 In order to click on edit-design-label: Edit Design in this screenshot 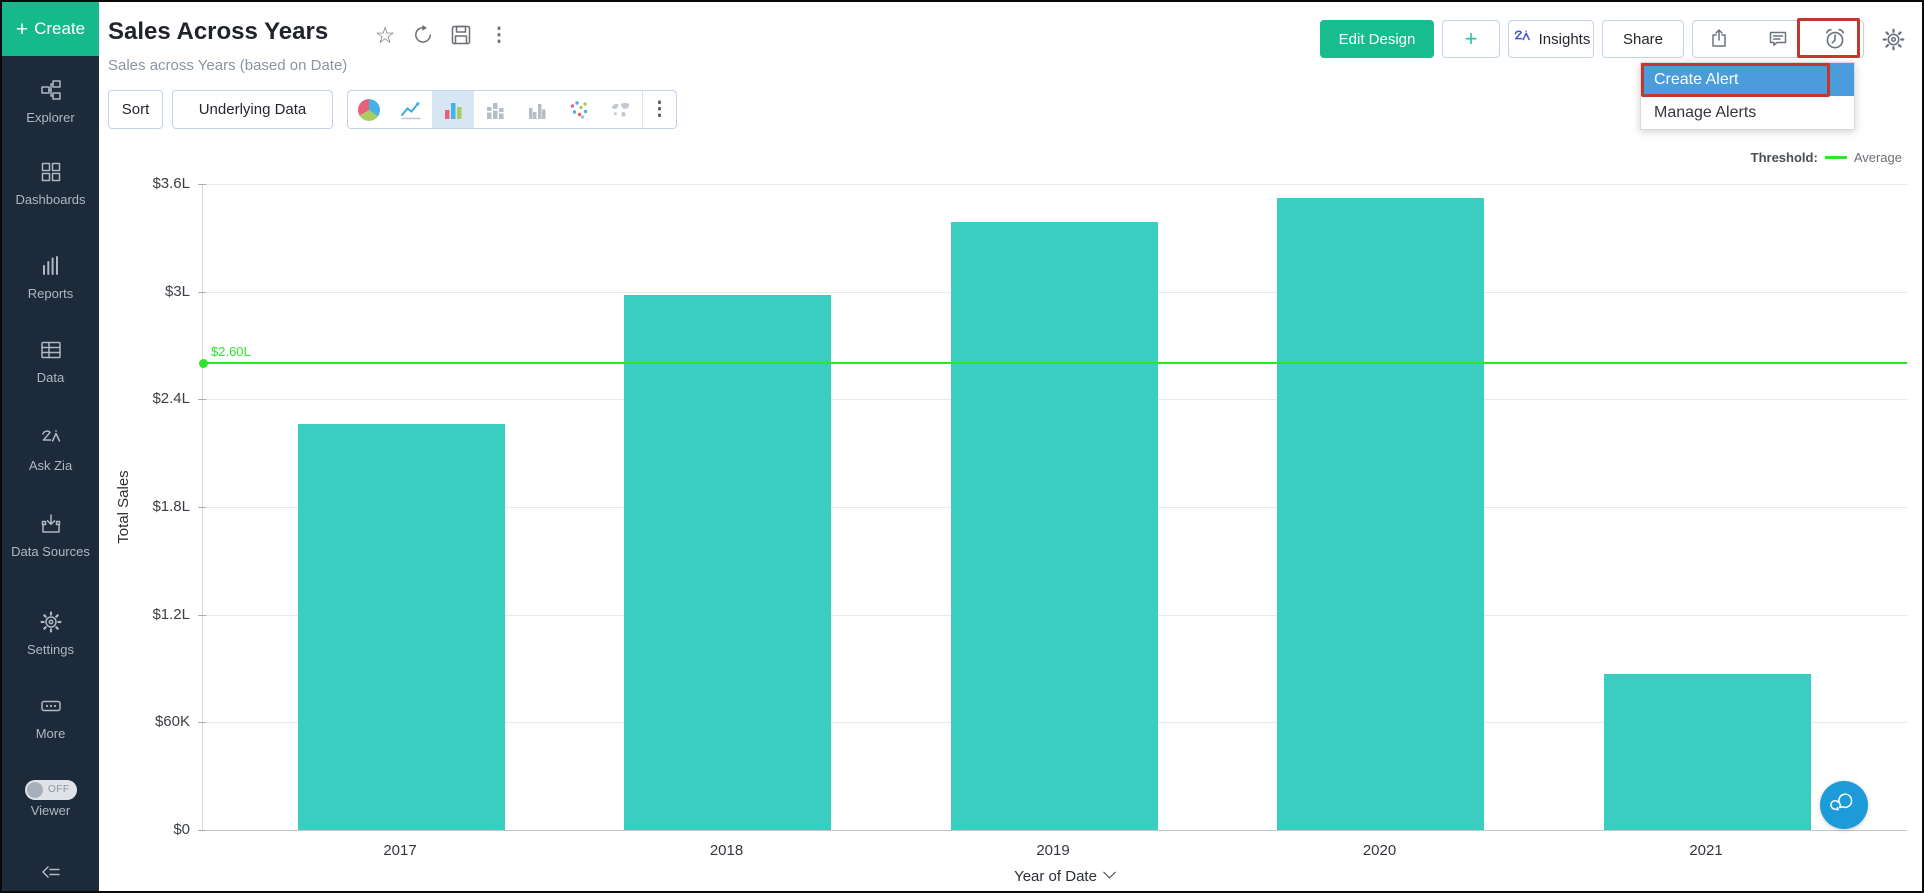, I will do `click(1377, 39)`.